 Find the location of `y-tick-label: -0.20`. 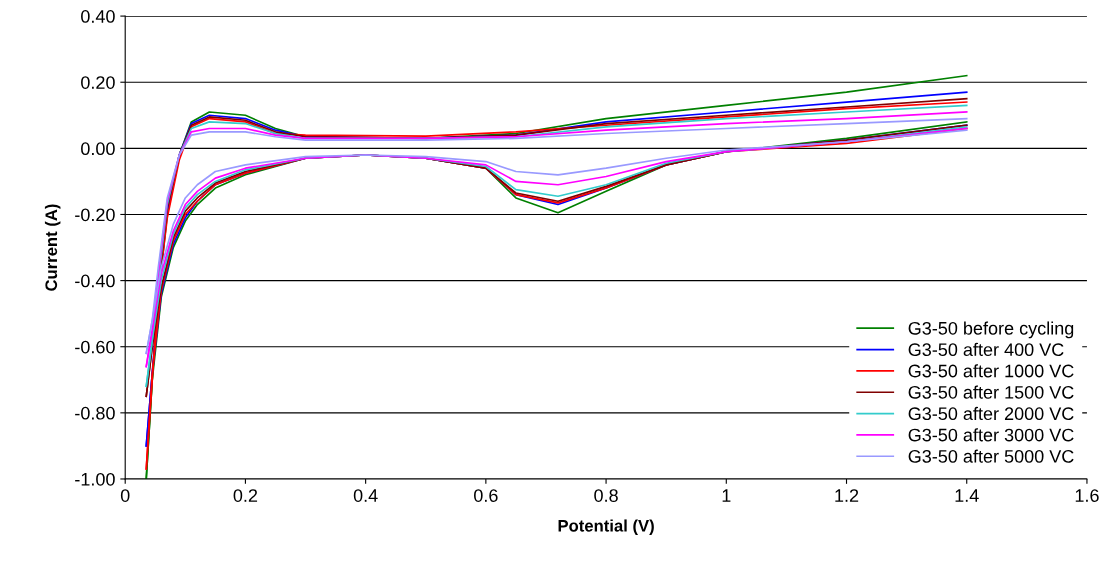

y-tick-label: -0.20 is located at coordinates (95, 215).